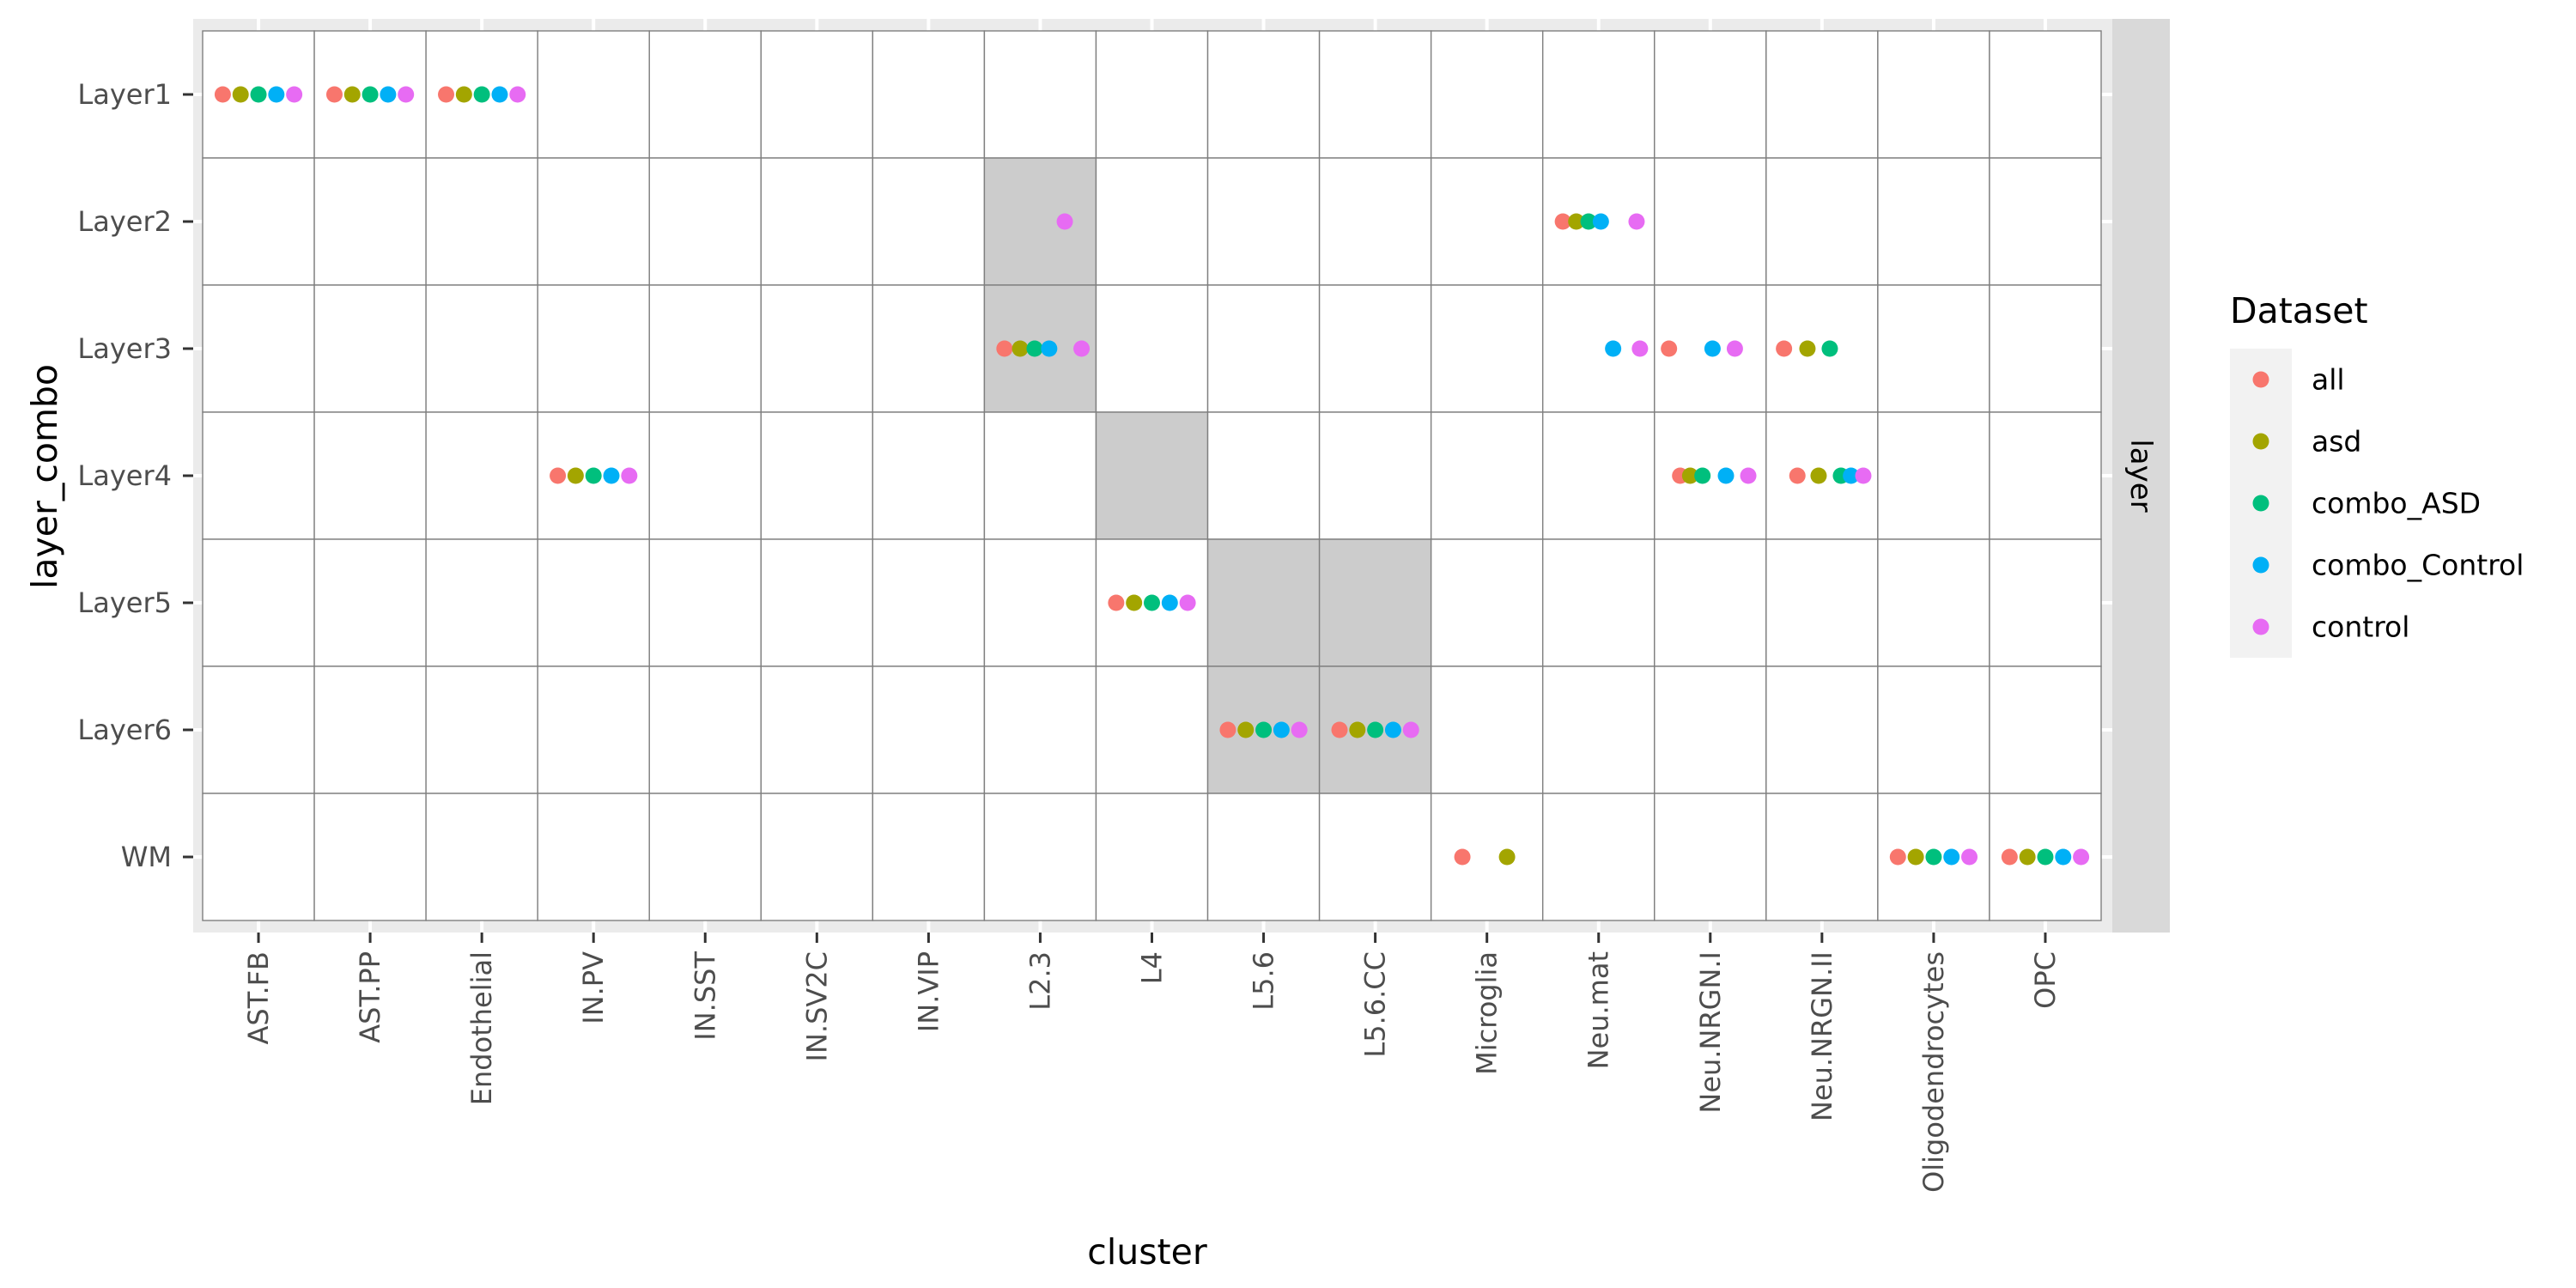 The height and width of the screenshot is (1288, 2576). What do you see at coordinates (705, 996) in the screenshot?
I see `x-tick-label: IN.SST` at bounding box center [705, 996].